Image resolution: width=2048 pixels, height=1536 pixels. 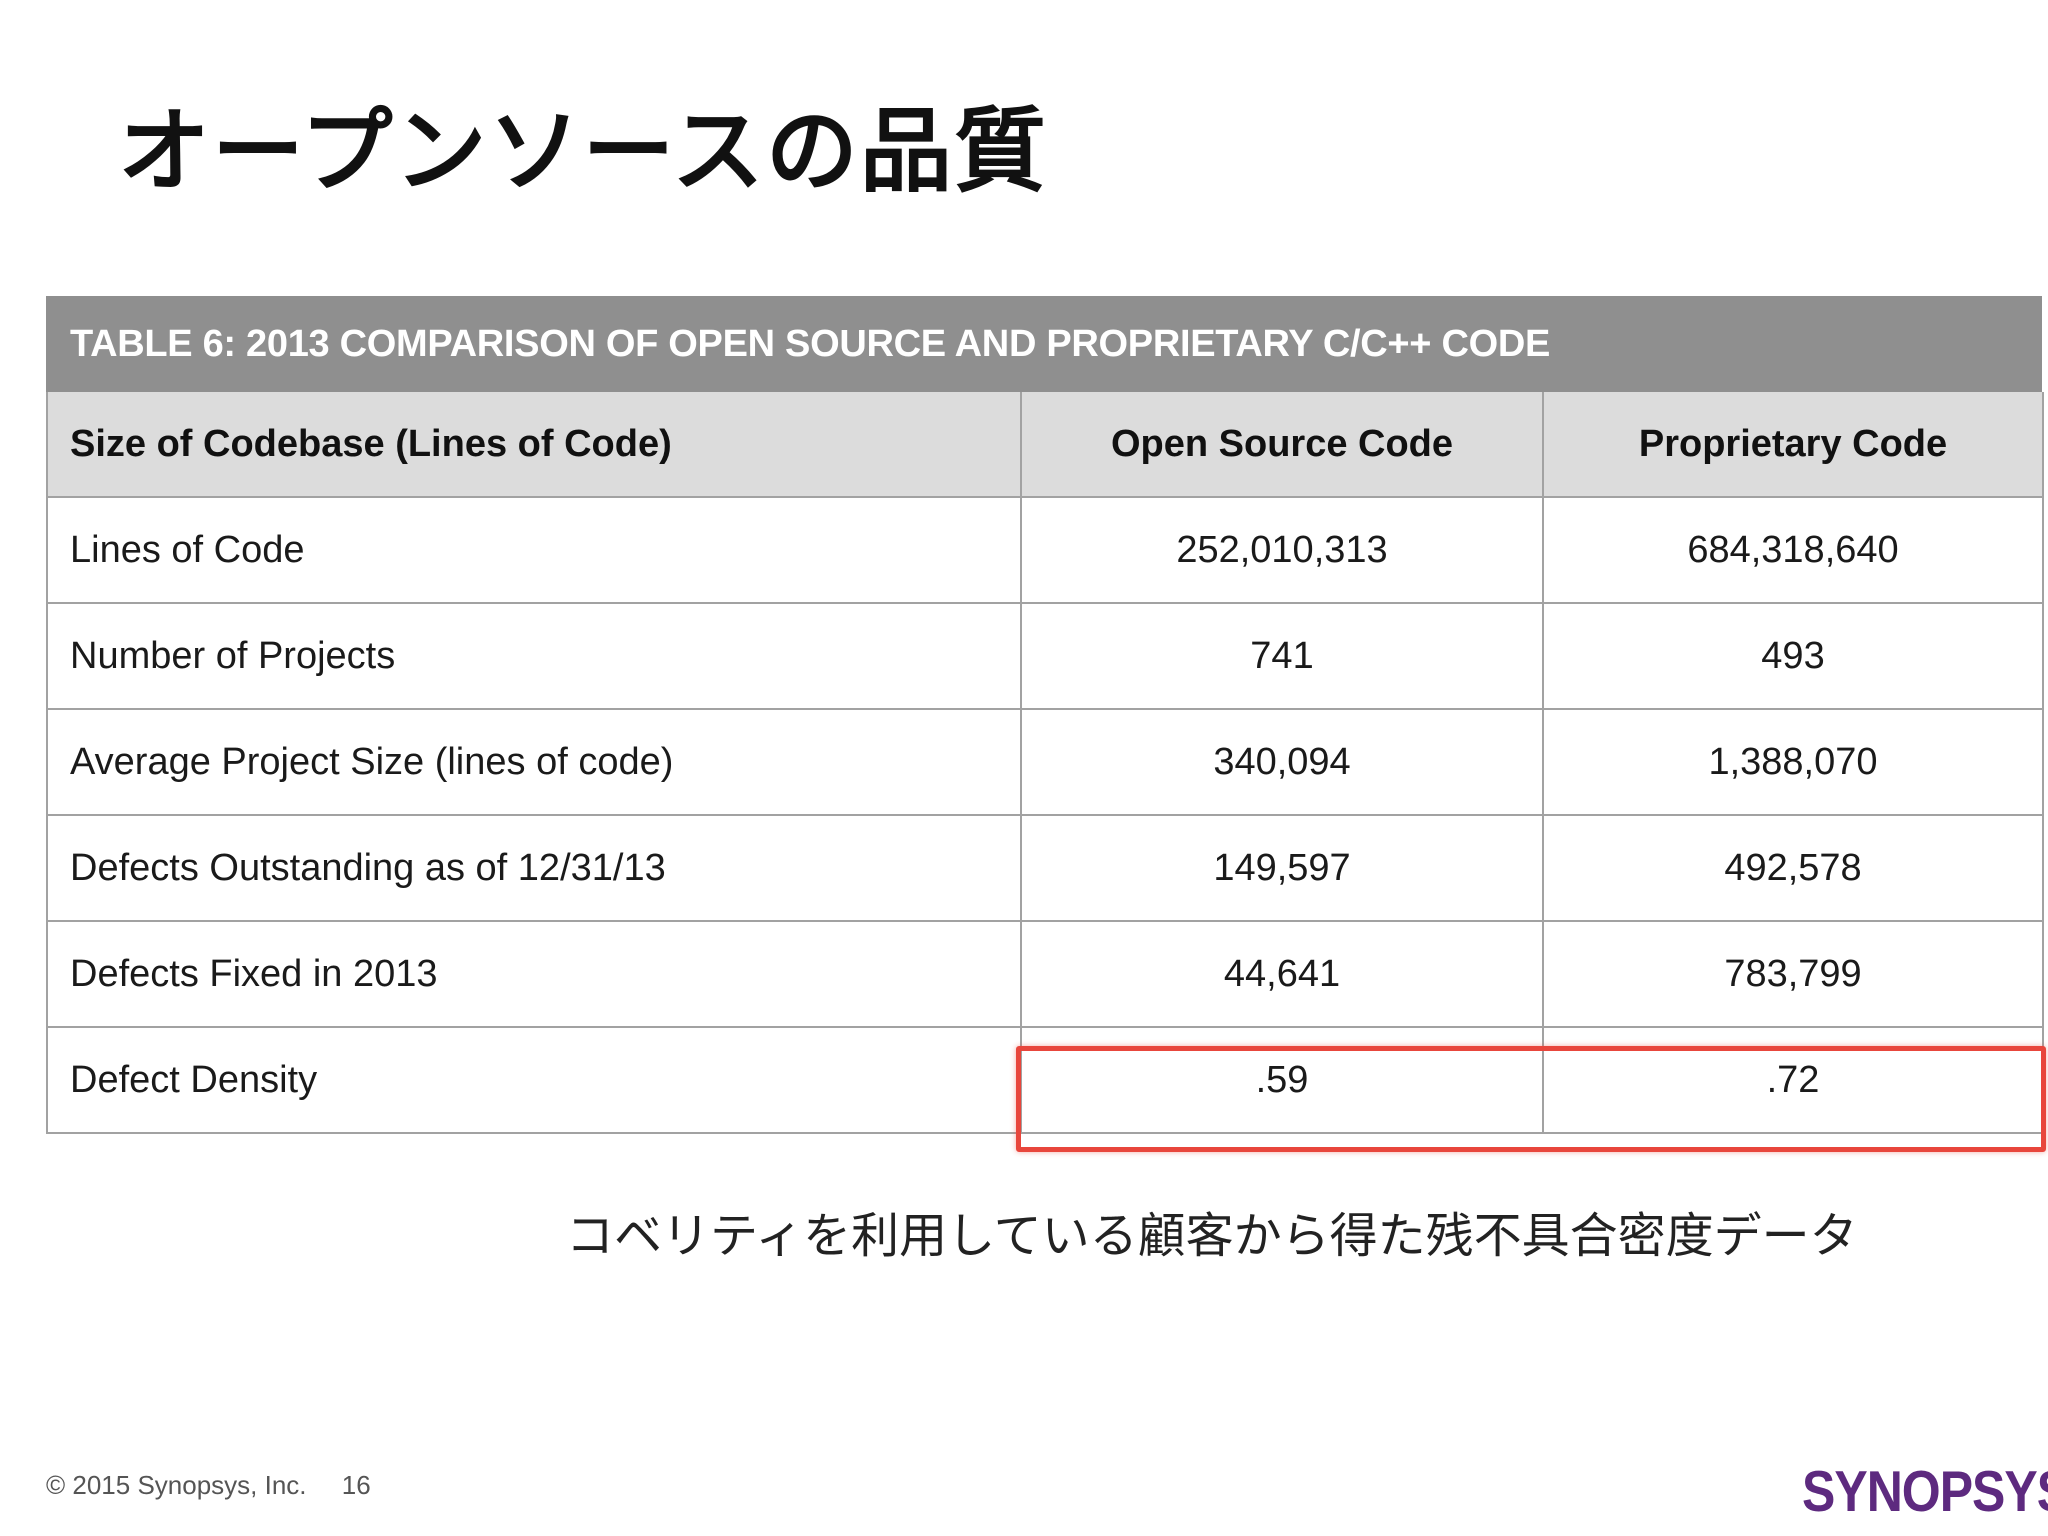 What do you see at coordinates (1282, 762) in the screenshot?
I see `open-source-value: 340,094` at bounding box center [1282, 762].